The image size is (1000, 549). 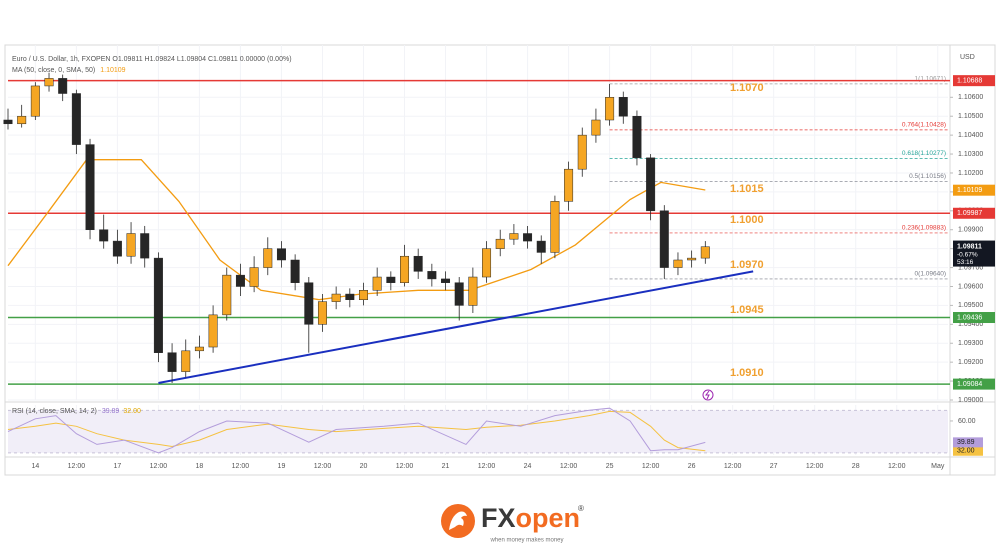 What do you see at coordinates (969, 190) in the screenshot?
I see `price-marker-label: 1.10109` at bounding box center [969, 190].